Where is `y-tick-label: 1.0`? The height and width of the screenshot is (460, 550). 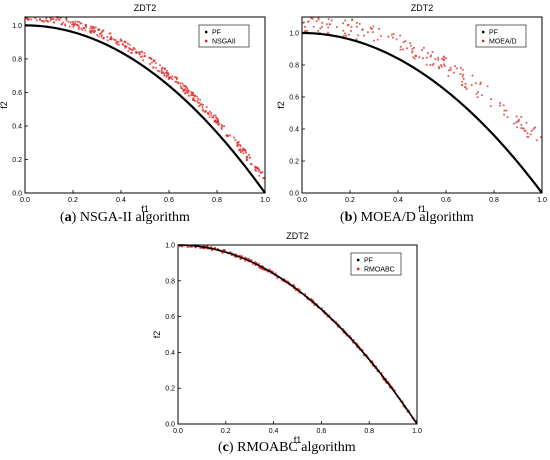 y-tick-label: 1.0 is located at coordinates (294, 34).